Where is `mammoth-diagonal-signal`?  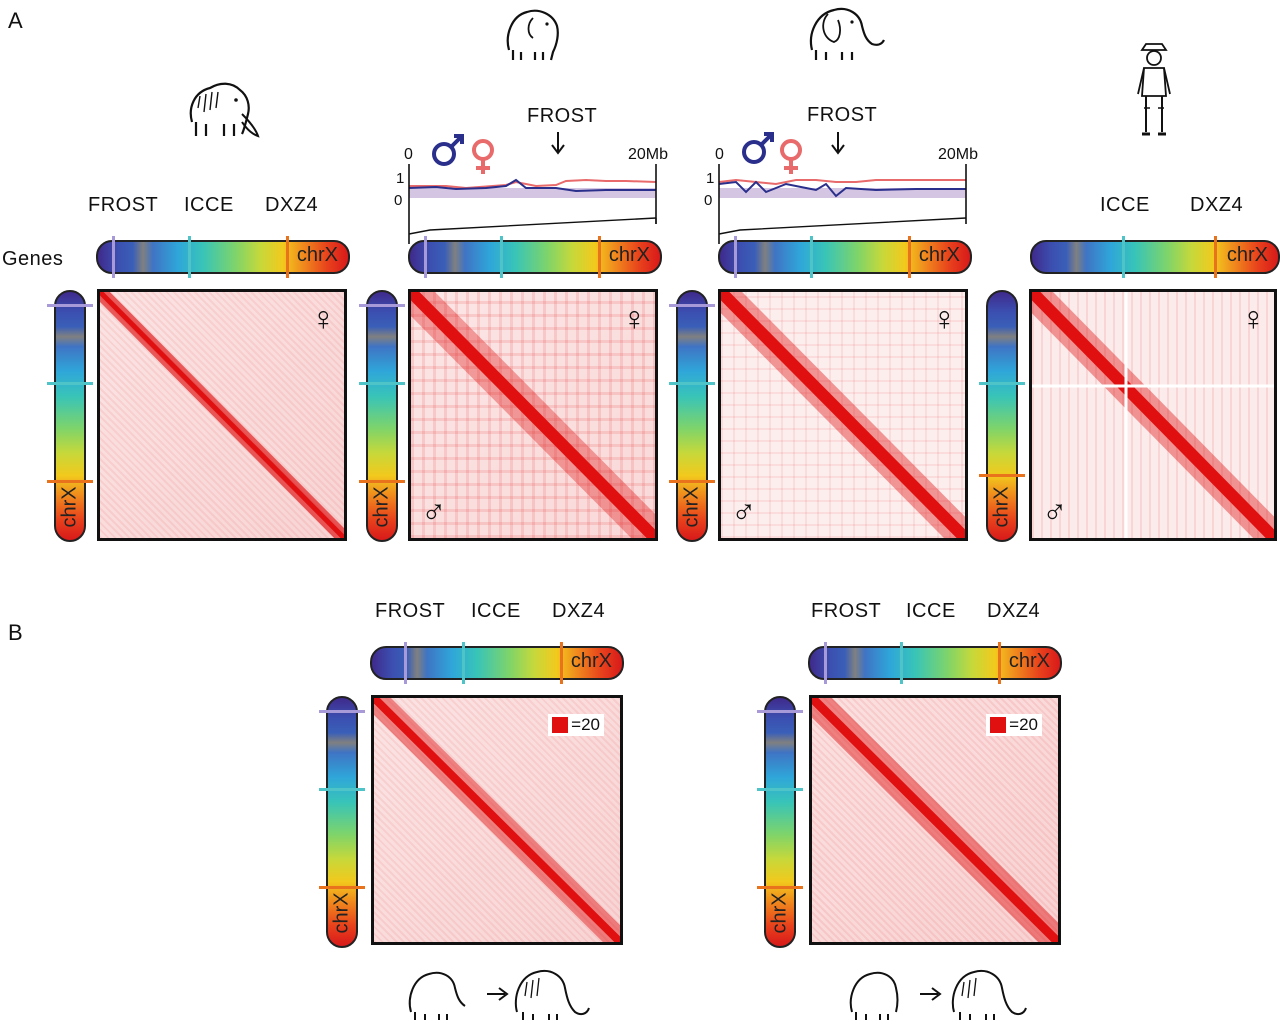 mammoth-diagonal-signal is located at coordinates (222, 415).